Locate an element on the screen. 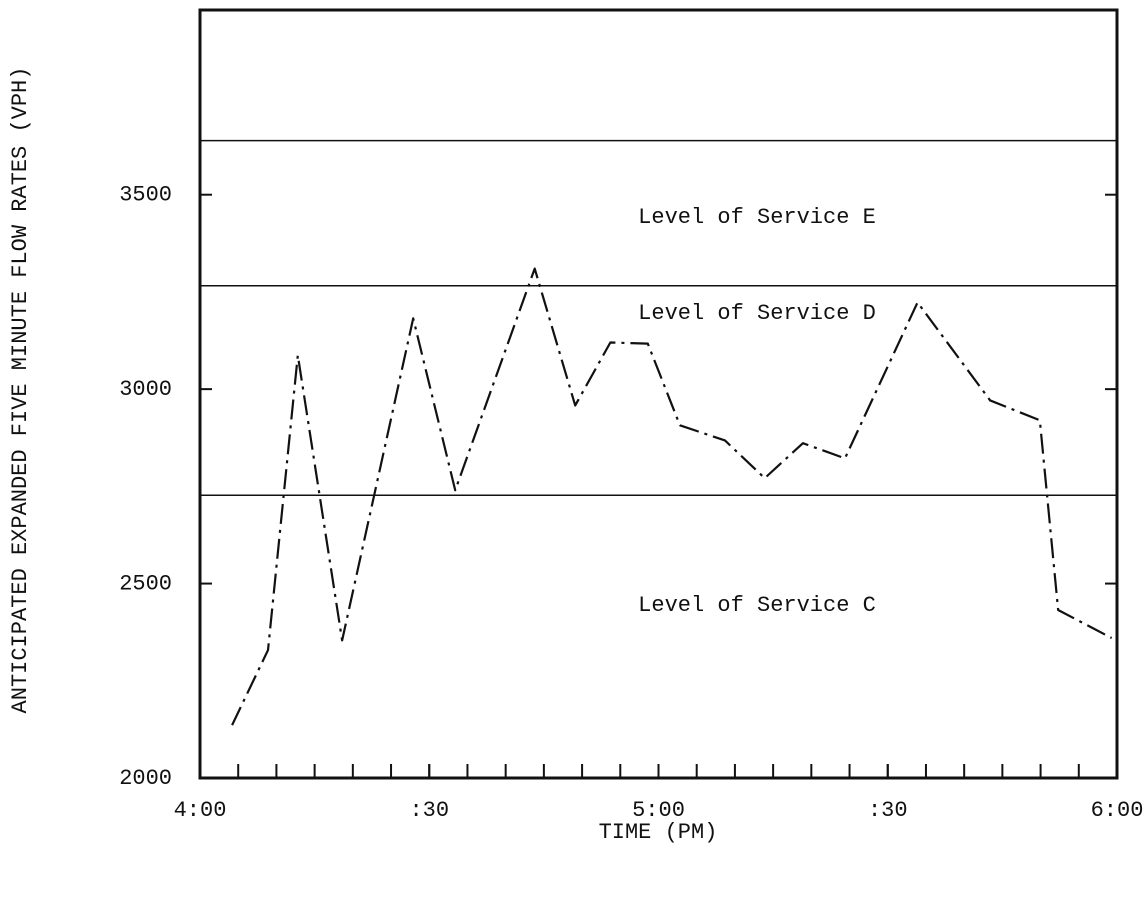 This screenshot has height=901, width=1147. y-tick-label: 2500 is located at coordinates (145, 583).